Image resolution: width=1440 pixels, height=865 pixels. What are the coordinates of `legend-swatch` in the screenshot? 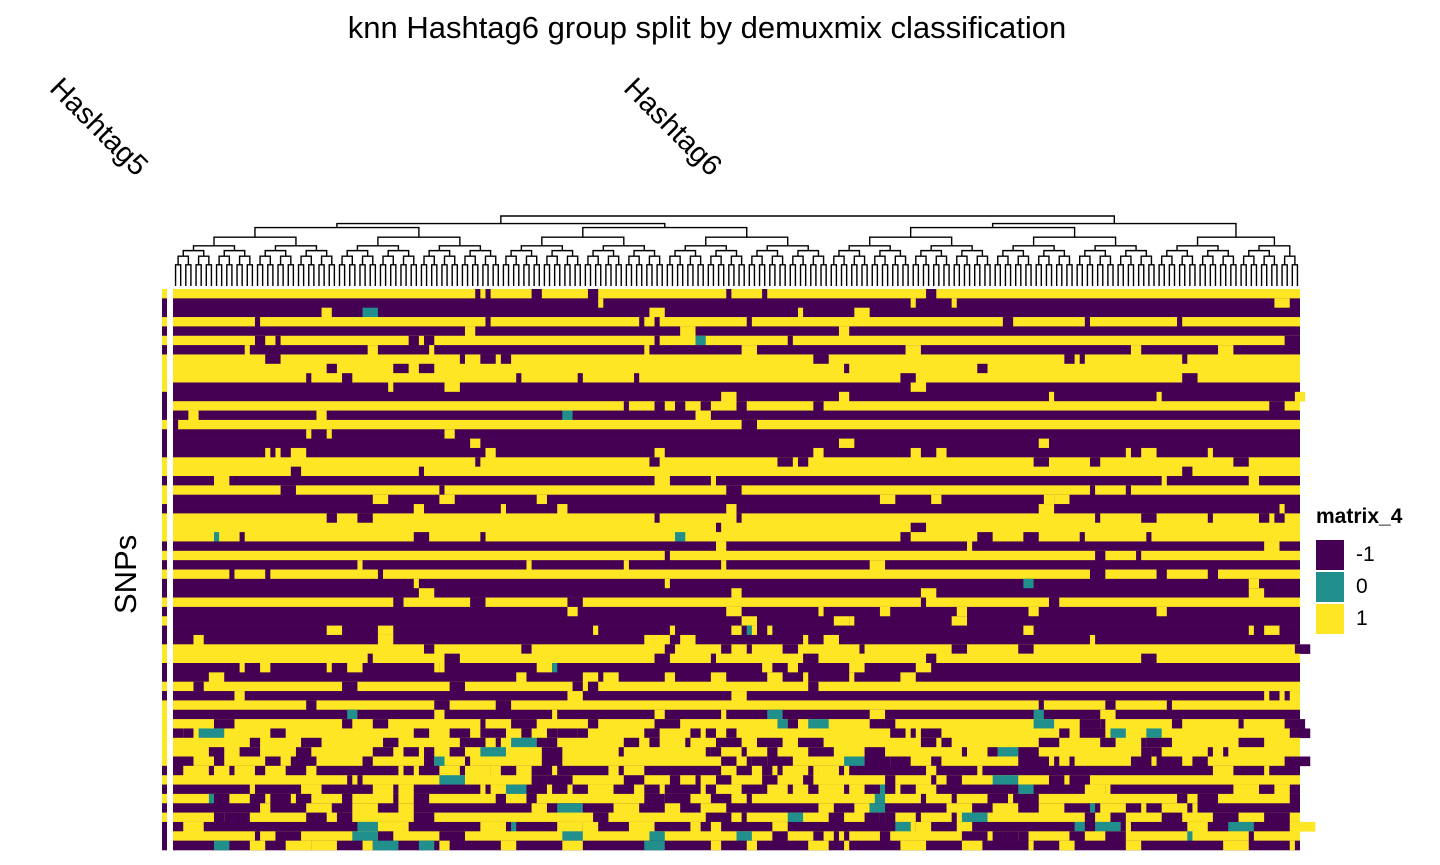 It's located at (1330, 555).